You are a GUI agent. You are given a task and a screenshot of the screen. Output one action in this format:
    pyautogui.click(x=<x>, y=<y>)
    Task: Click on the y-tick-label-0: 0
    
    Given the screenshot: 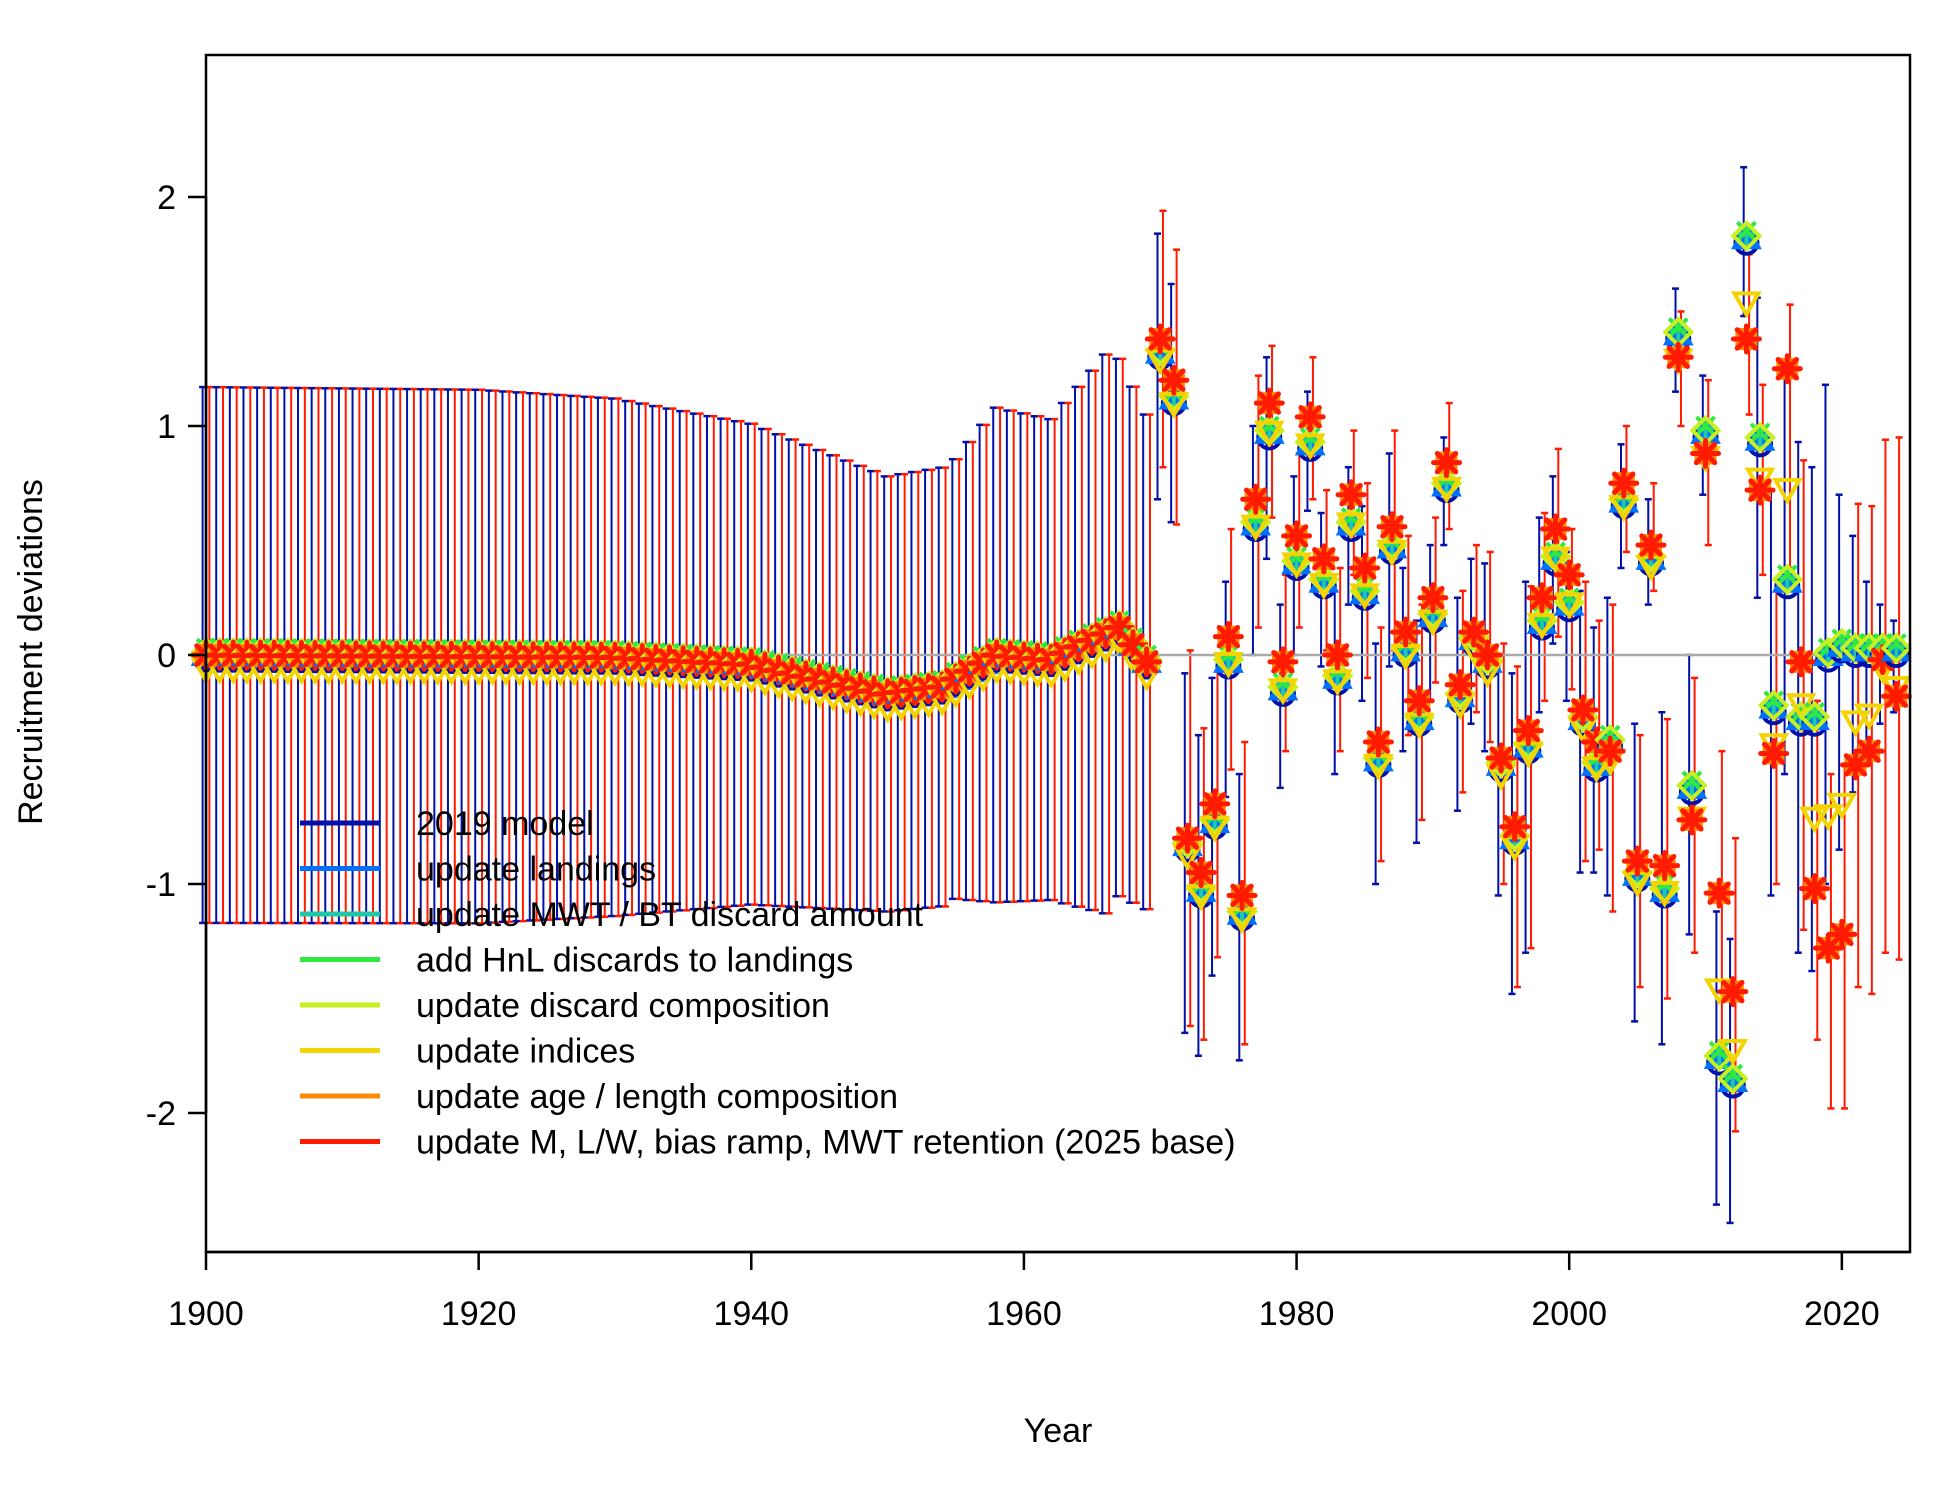 What is the action you would take?
    pyautogui.click(x=166, y=656)
    